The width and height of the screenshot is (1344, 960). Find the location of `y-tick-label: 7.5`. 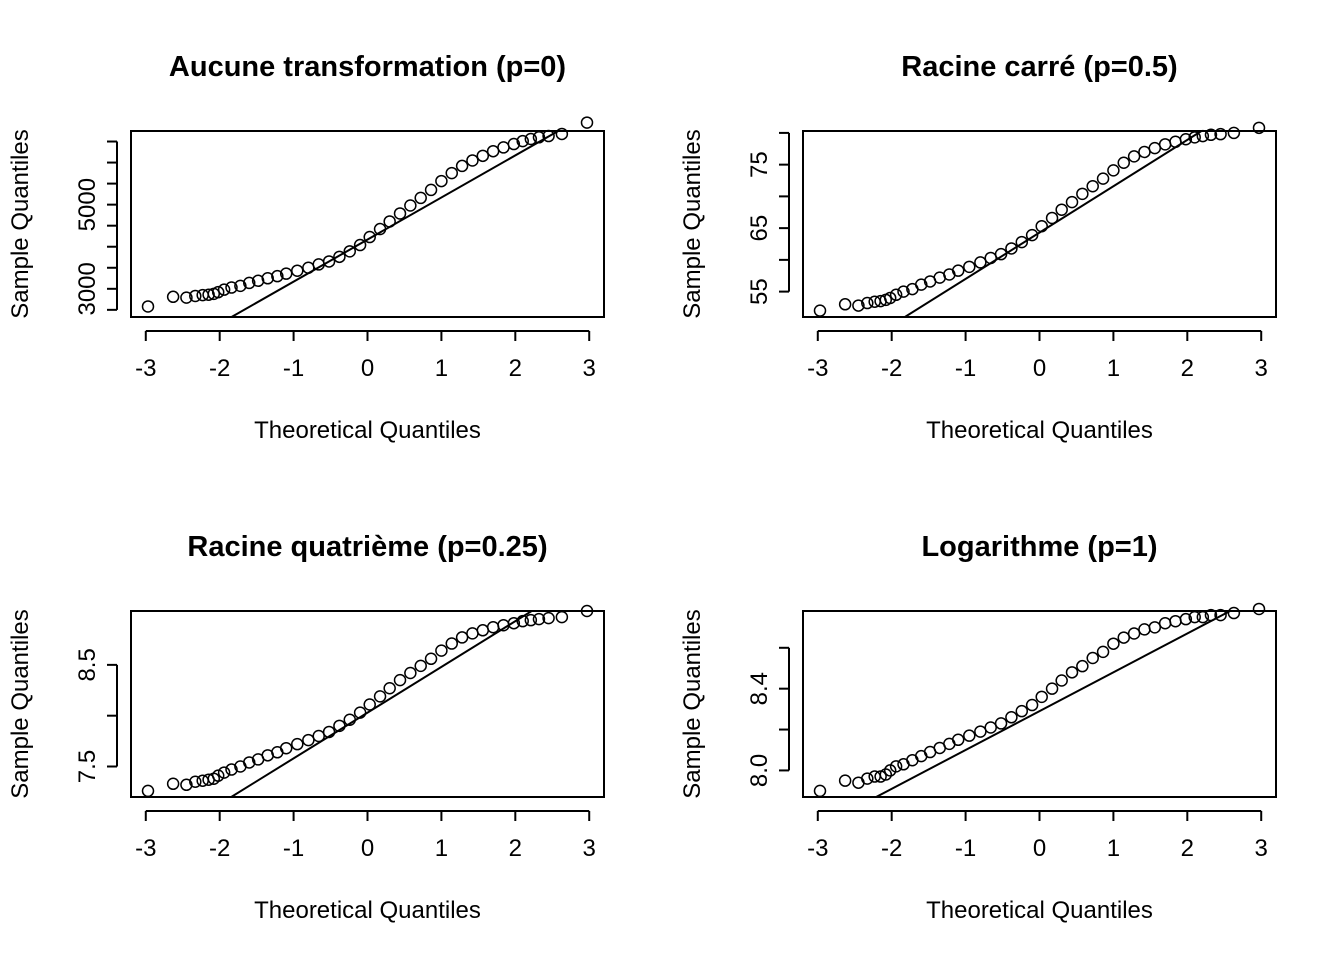

y-tick-label: 7.5 is located at coordinates (87, 766).